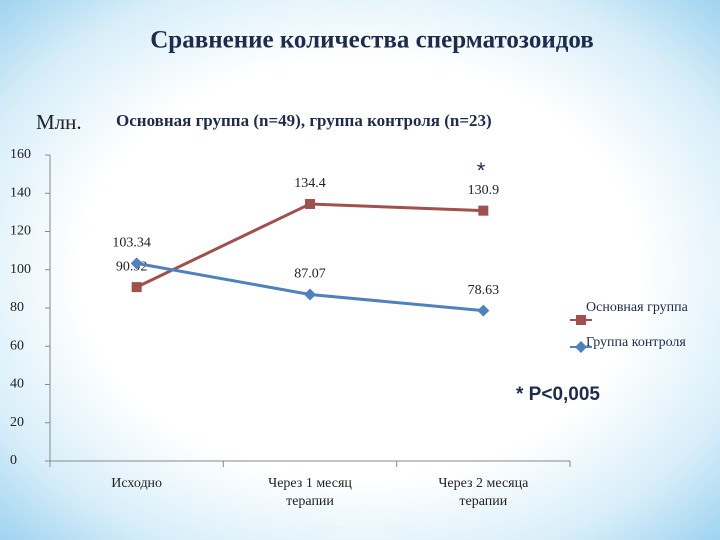  What do you see at coordinates (17, 345) in the screenshot?
I see `y-tick-label: 60` at bounding box center [17, 345].